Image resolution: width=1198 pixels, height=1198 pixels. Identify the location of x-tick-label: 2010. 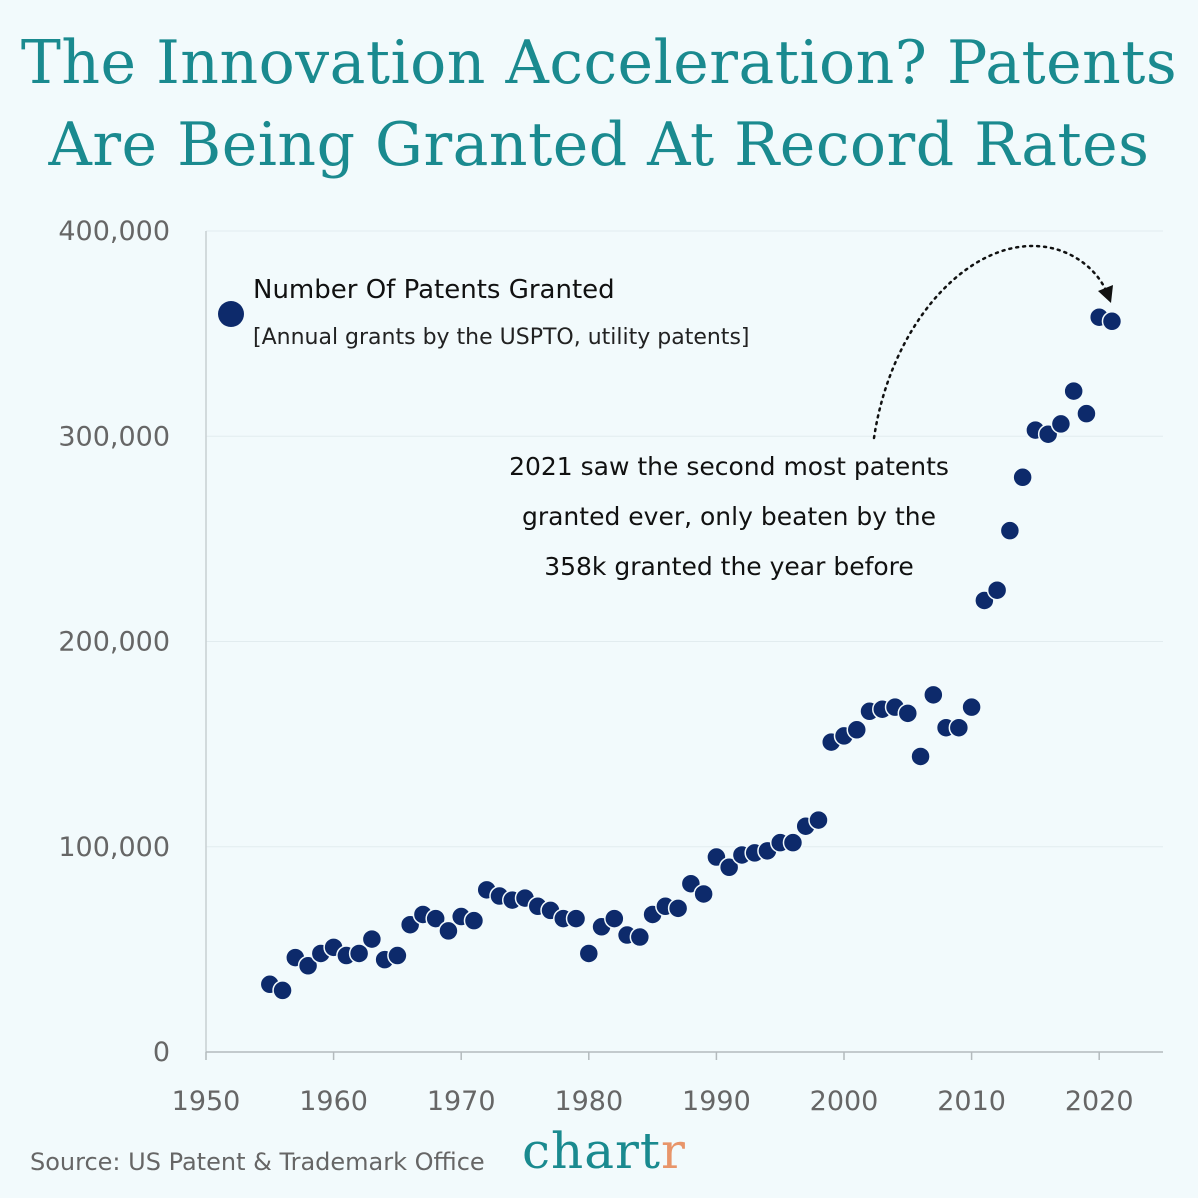
(971, 1101).